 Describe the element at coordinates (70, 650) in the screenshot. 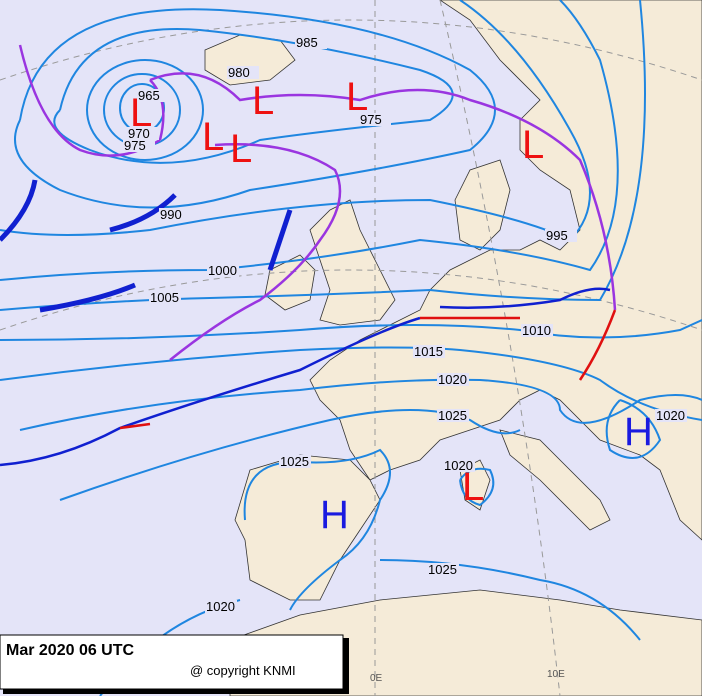

I see `footer-date: Mar 2020 06 UTC` at that location.